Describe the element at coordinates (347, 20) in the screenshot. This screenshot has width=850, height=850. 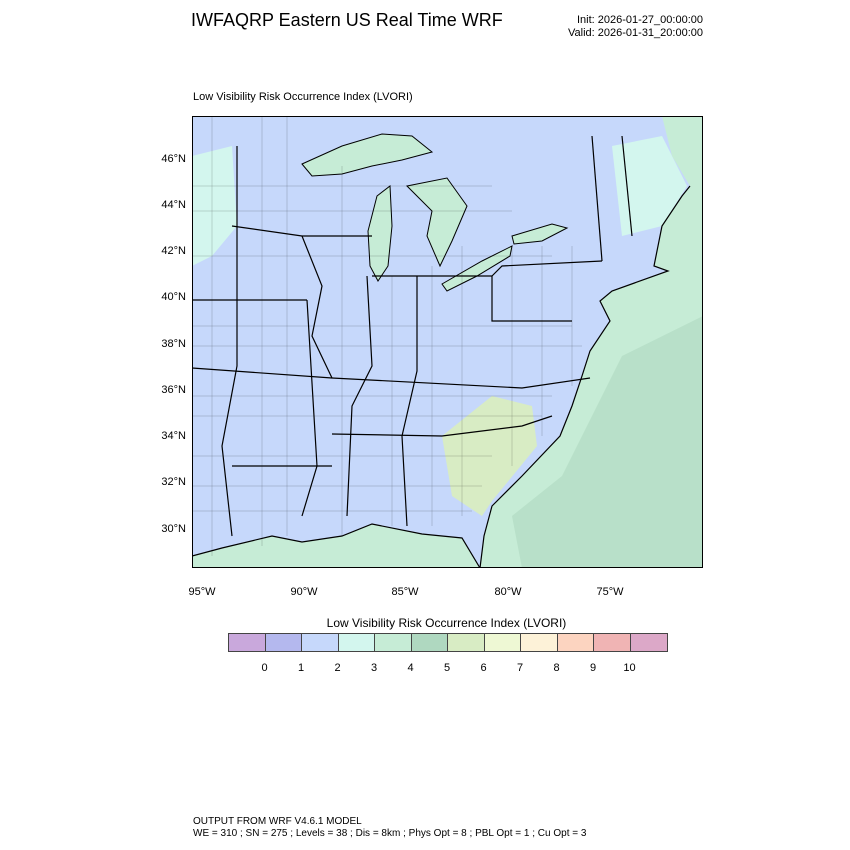
I see `plot-title: IWFAQRP Eastern US Real Time WRF` at that location.